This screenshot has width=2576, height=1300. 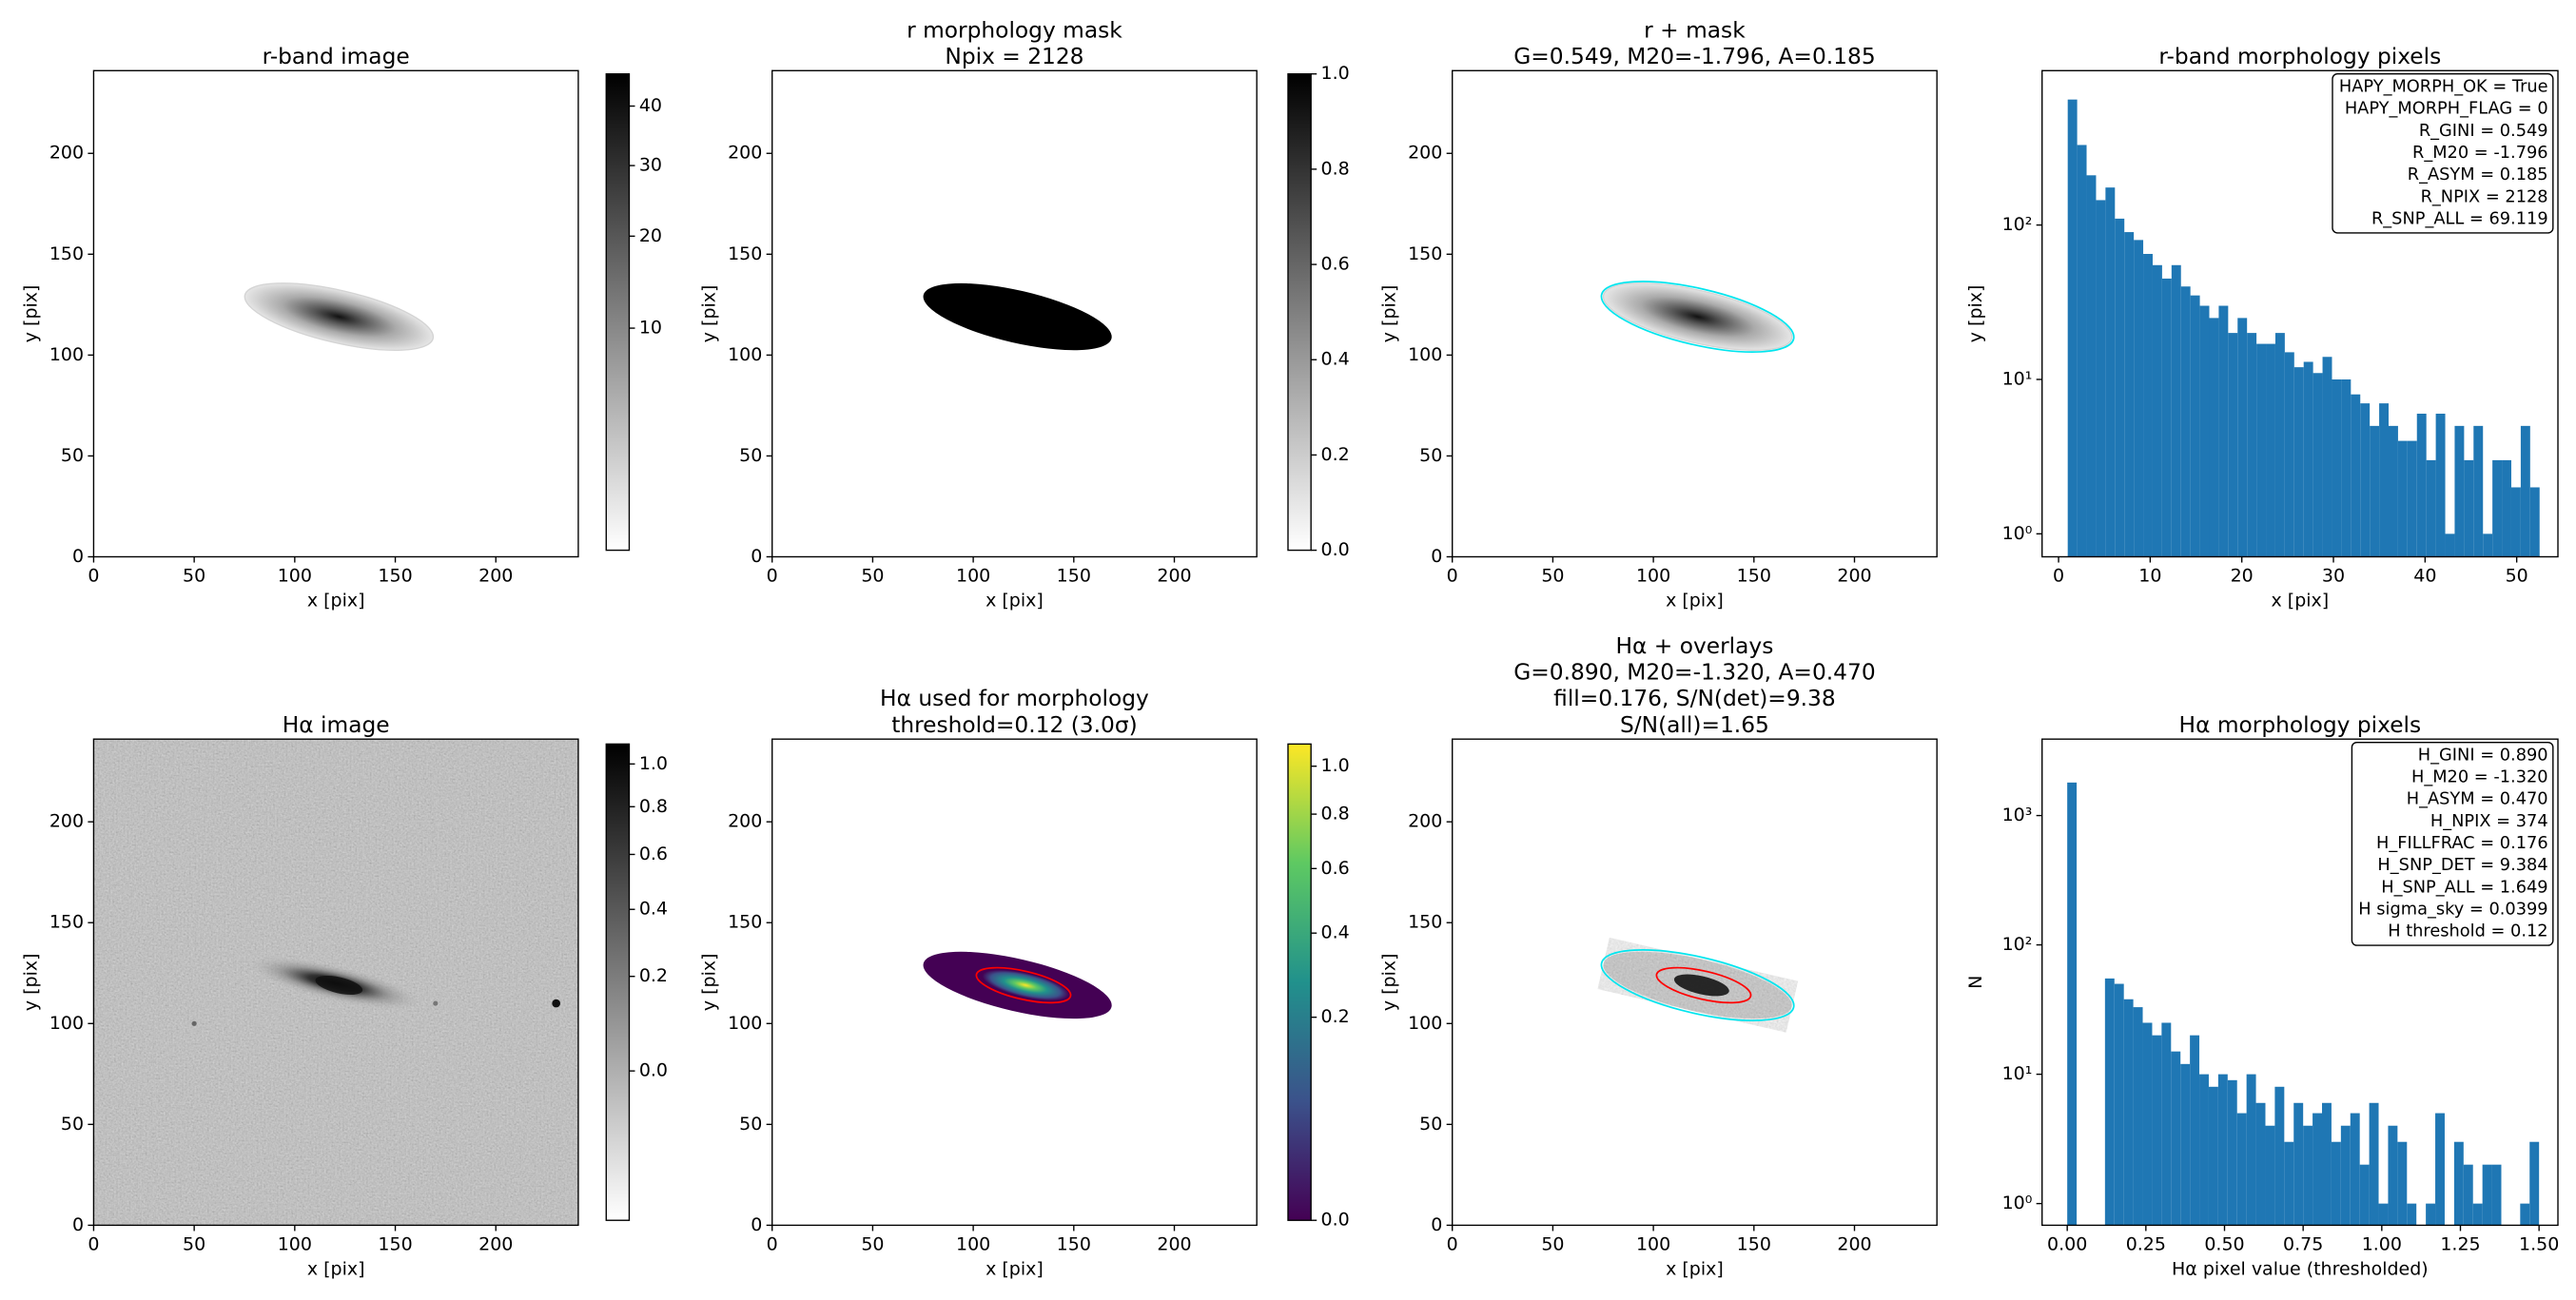 I want to click on spot, so click(x=436, y=1003).